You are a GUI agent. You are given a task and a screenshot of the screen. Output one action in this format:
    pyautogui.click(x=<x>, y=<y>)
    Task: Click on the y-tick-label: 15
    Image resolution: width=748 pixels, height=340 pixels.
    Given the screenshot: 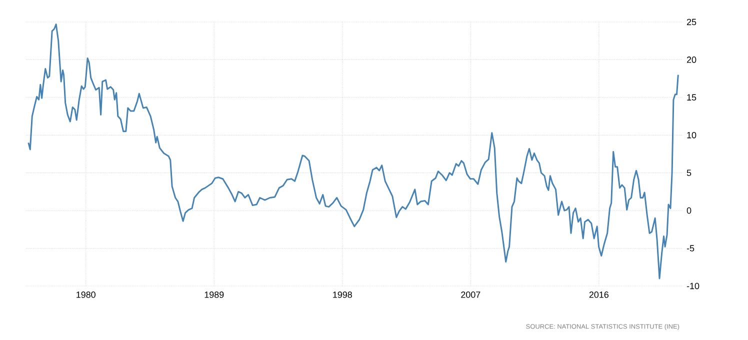 What is the action you would take?
    pyautogui.click(x=691, y=97)
    